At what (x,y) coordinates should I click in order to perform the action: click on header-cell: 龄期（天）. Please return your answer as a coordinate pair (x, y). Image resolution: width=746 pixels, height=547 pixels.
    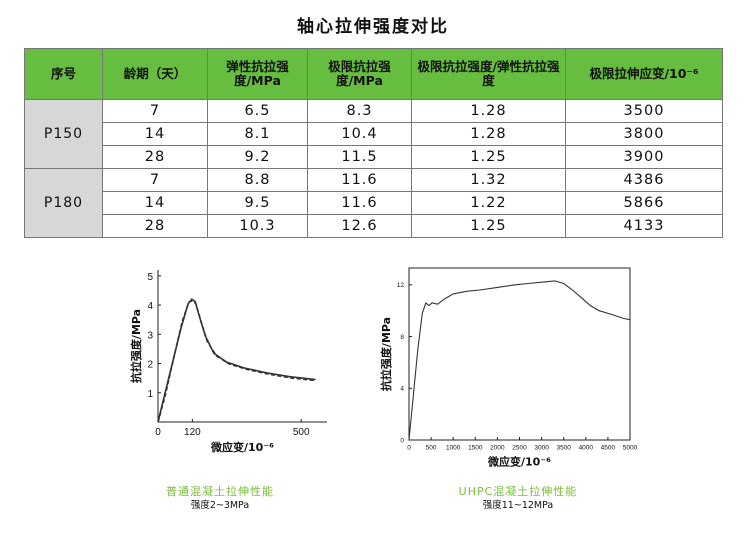
    Looking at the image, I should click on (155, 74).